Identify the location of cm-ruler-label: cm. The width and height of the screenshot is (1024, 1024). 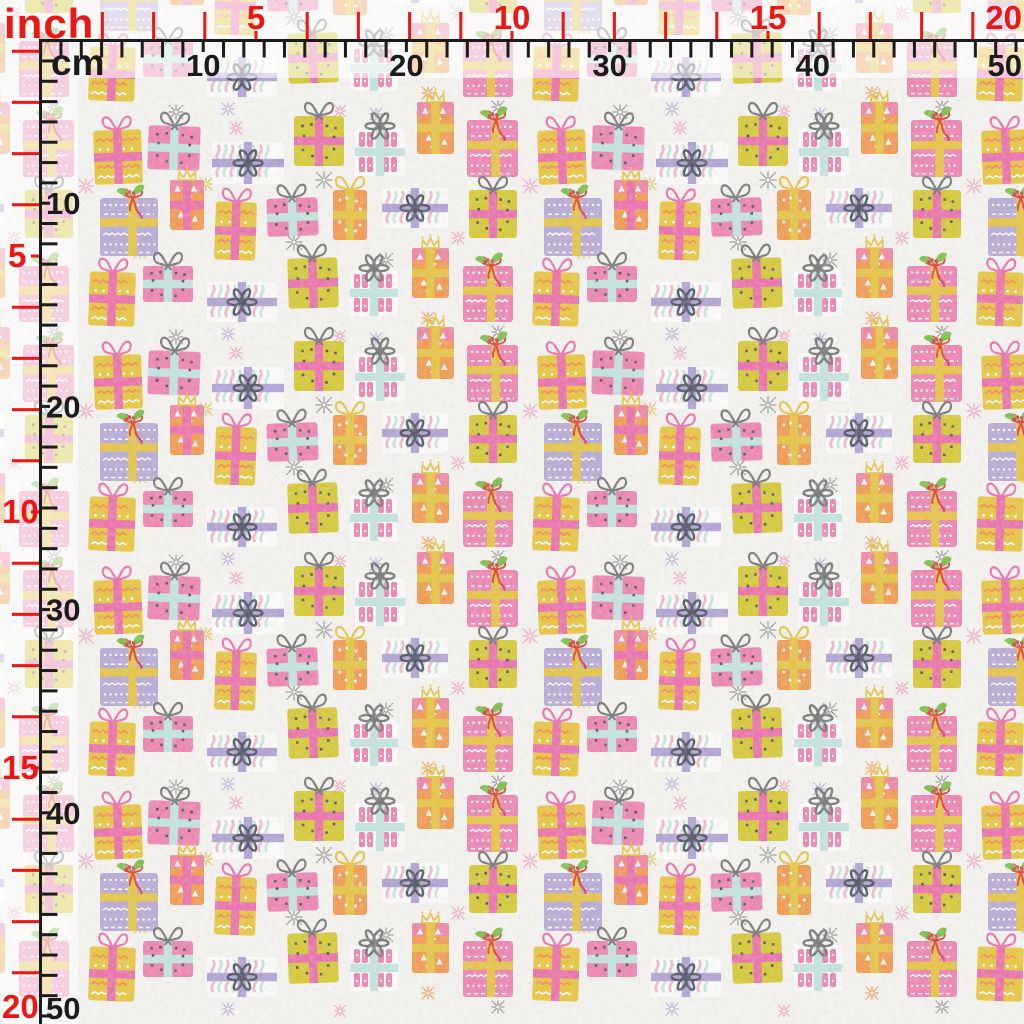
(78, 62).